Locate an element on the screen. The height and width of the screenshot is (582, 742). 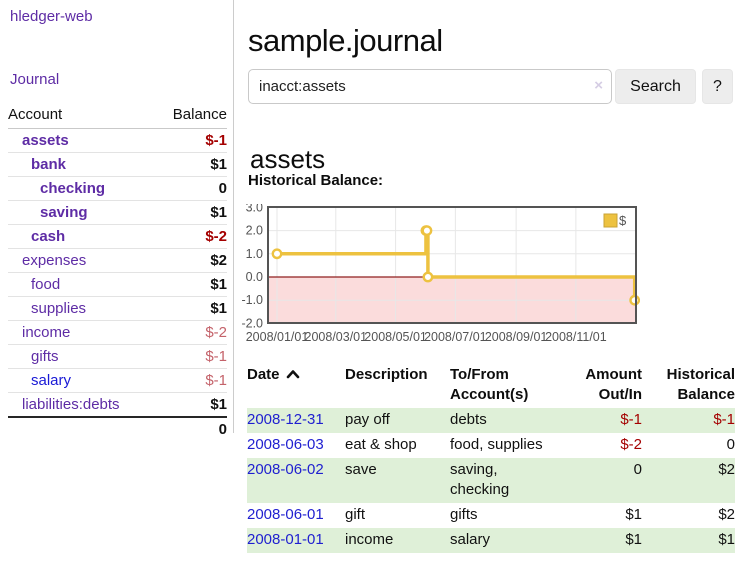
accounts-table-header: Account Balance is located at coordinates (117, 115).